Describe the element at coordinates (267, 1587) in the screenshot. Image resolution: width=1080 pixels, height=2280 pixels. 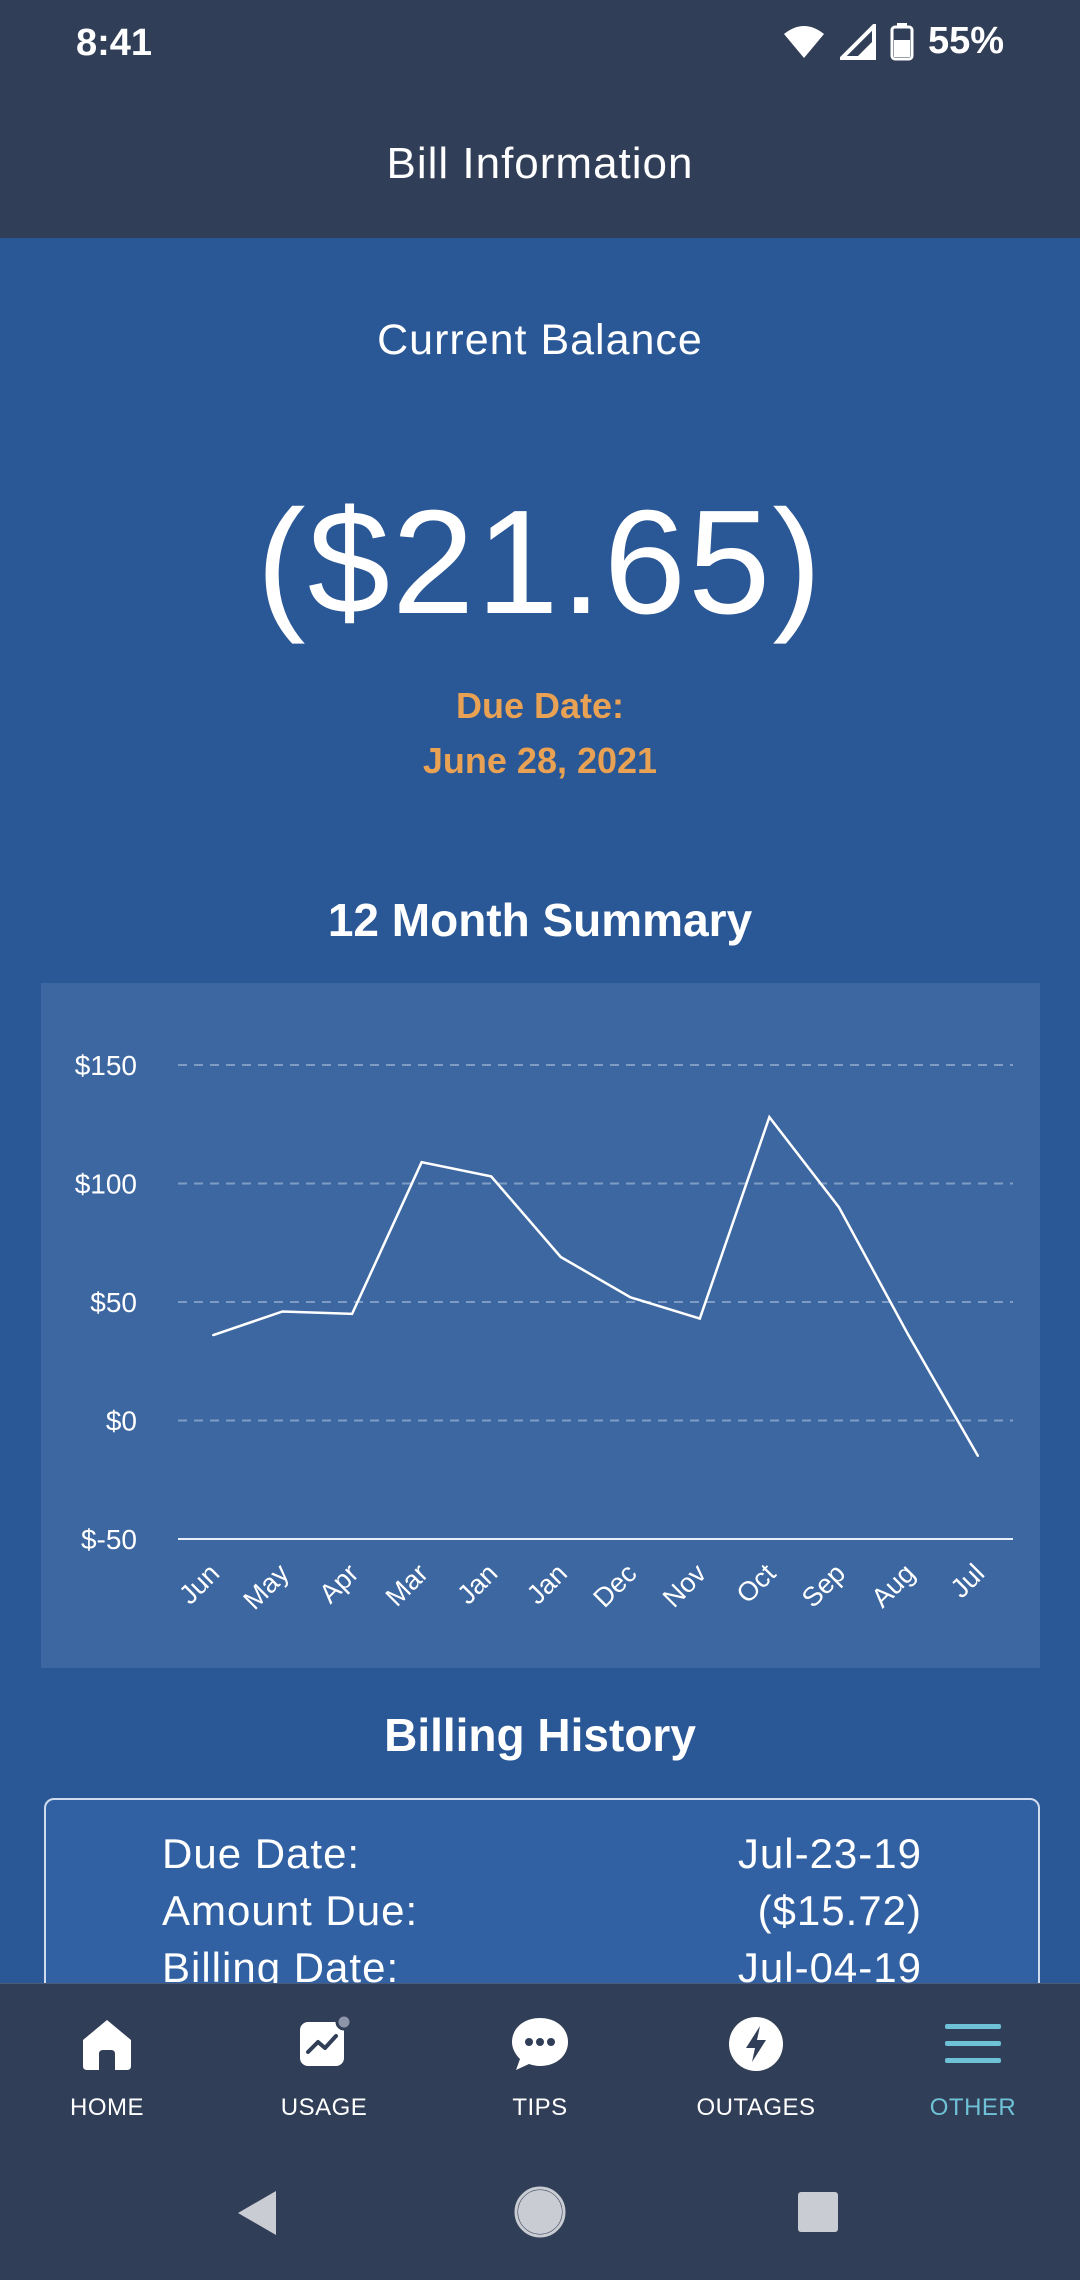
I see `chart-xtick-label: May` at that location.